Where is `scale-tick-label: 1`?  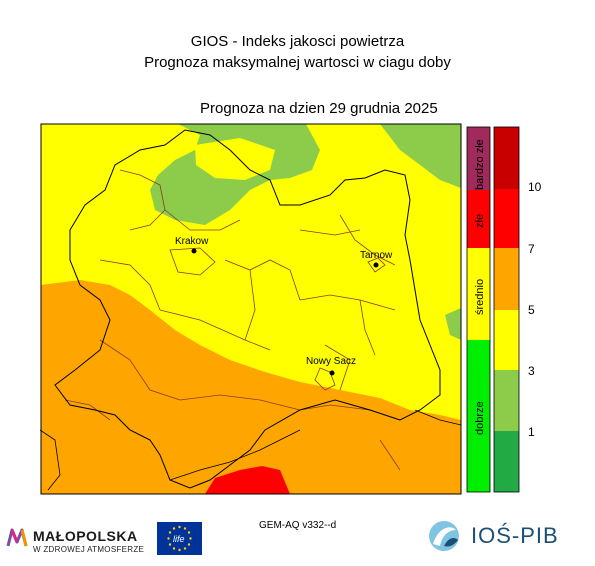
scale-tick-label: 1 is located at coordinates (531, 432).